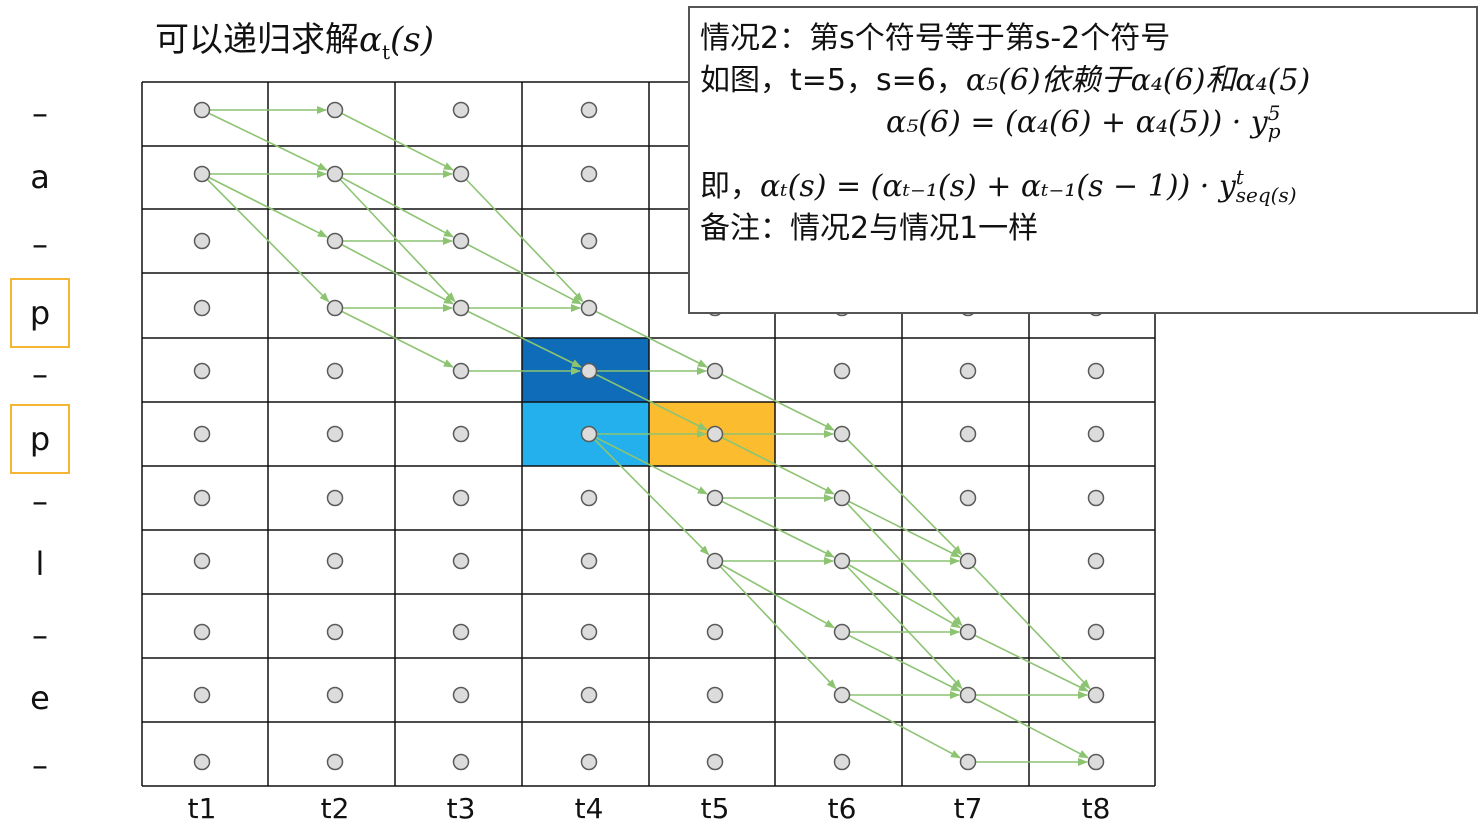 This screenshot has width=1482, height=826. Describe the element at coordinates (40, 313) in the screenshot. I see `row-label-4: p` at that location.